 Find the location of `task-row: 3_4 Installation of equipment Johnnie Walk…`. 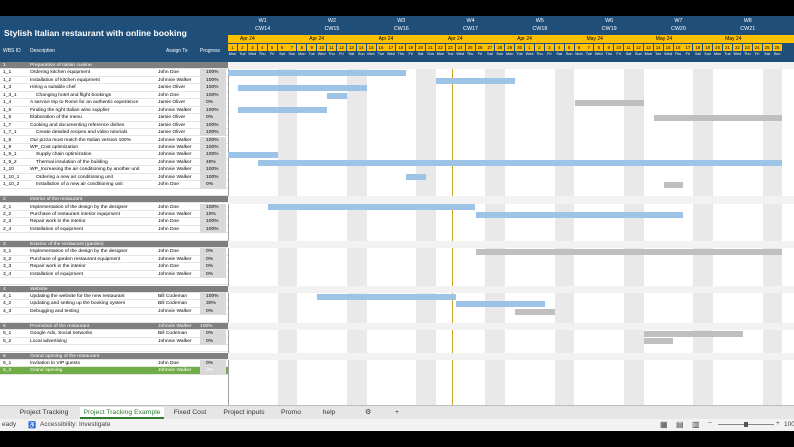

task-row: 3_4 Installation of equipment Johnnie Walk… is located at coordinates (114, 274).